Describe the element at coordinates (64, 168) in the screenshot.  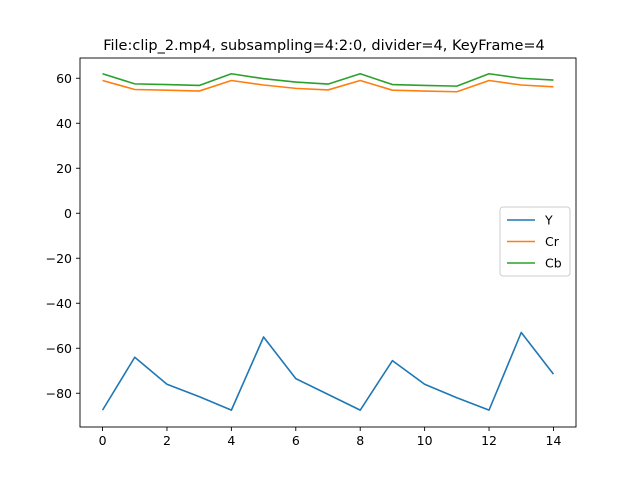
I see `y-tick-label: 20` at that location.